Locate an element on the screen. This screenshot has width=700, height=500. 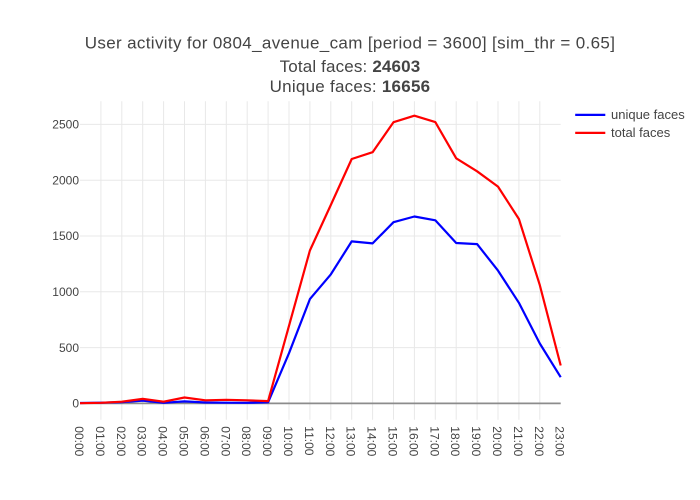
svg-text: 12:00 is located at coordinates (330, 441).